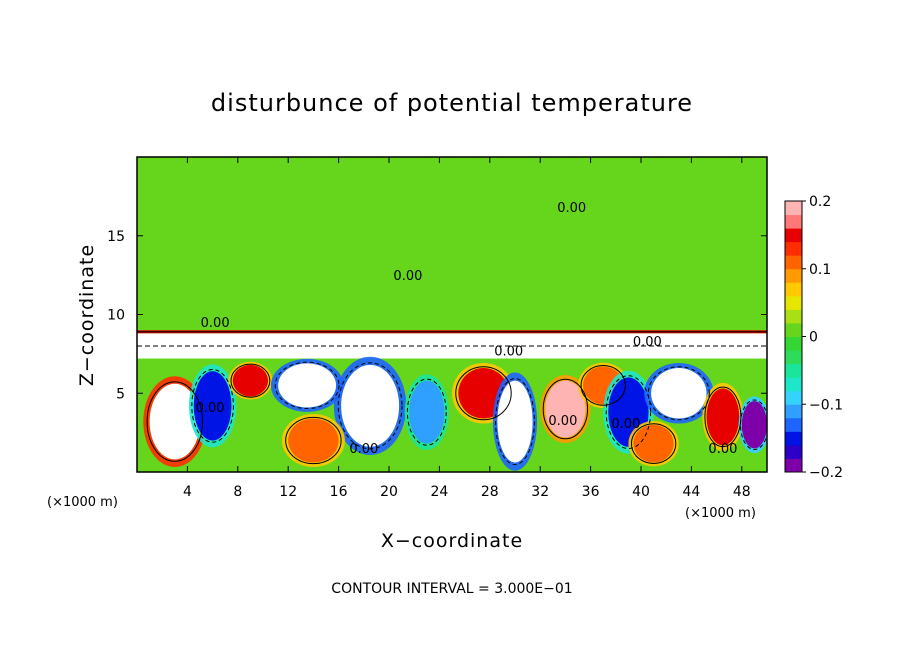 This screenshot has width=904, height=654. What do you see at coordinates (452, 541) in the screenshot?
I see `x-axis-label: X−coordinate` at bounding box center [452, 541].